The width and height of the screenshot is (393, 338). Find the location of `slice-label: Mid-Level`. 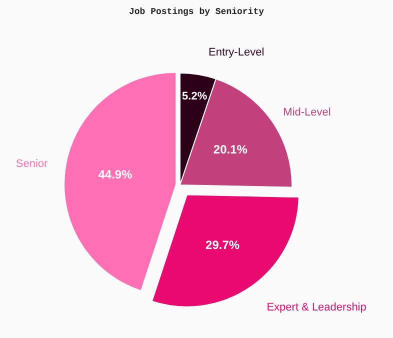

slice-label: Mid-Level is located at coordinates (307, 112).